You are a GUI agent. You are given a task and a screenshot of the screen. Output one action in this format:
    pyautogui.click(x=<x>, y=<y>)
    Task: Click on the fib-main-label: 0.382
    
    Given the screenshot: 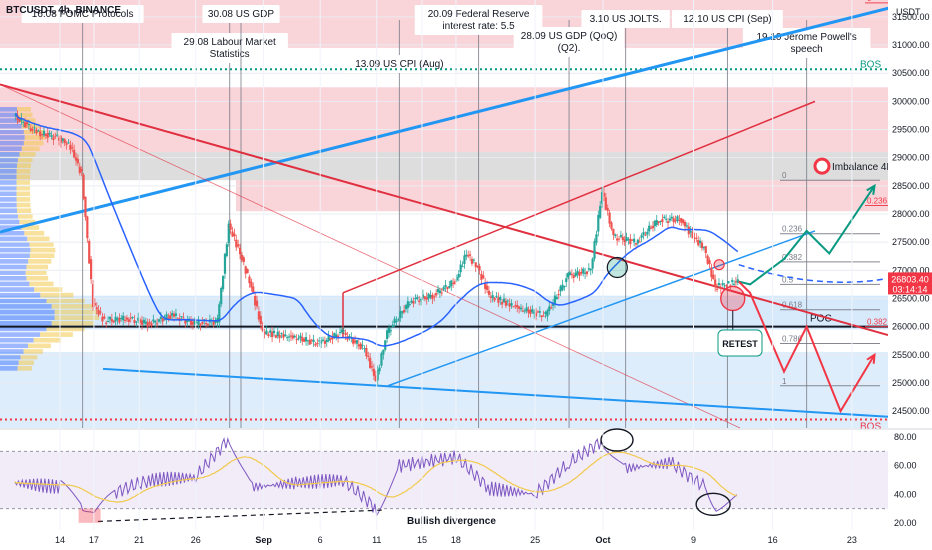 What is the action you would take?
    pyautogui.click(x=792, y=257)
    